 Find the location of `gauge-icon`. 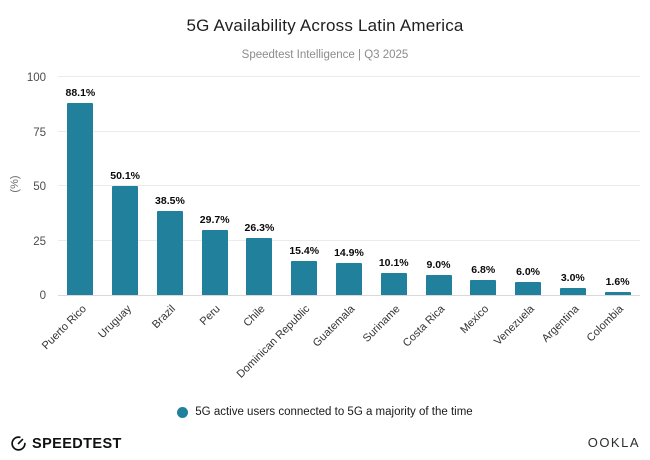

gauge-icon is located at coordinates (18, 443).